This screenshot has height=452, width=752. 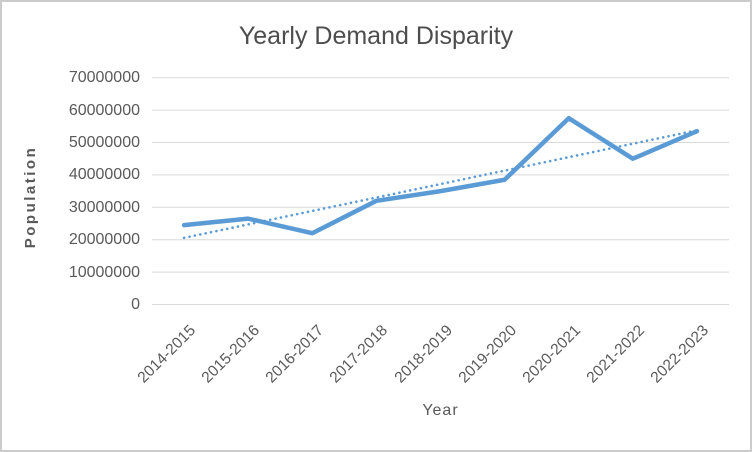 I want to click on y-tick-label: 40000000, so click(x=104, y=175).